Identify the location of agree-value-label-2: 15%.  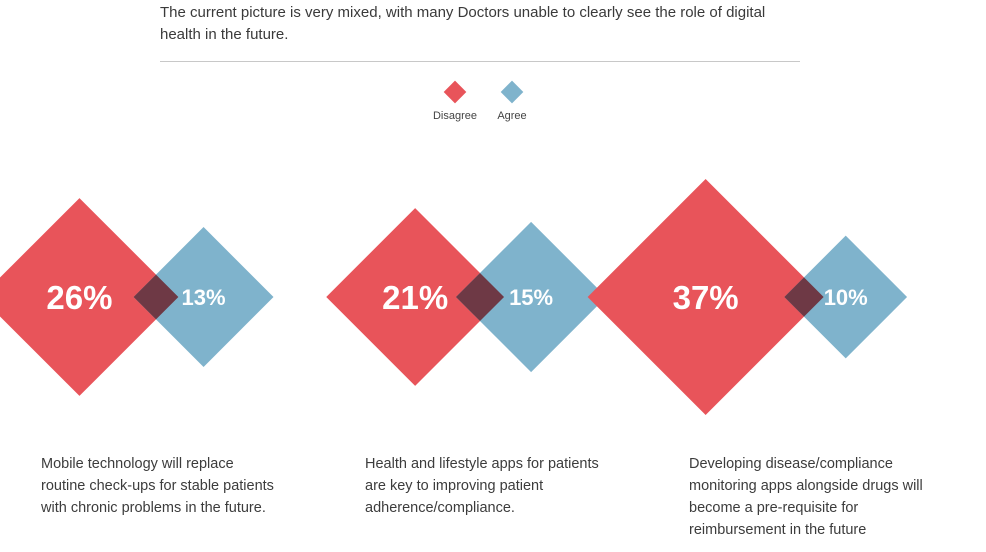
(531, 297).